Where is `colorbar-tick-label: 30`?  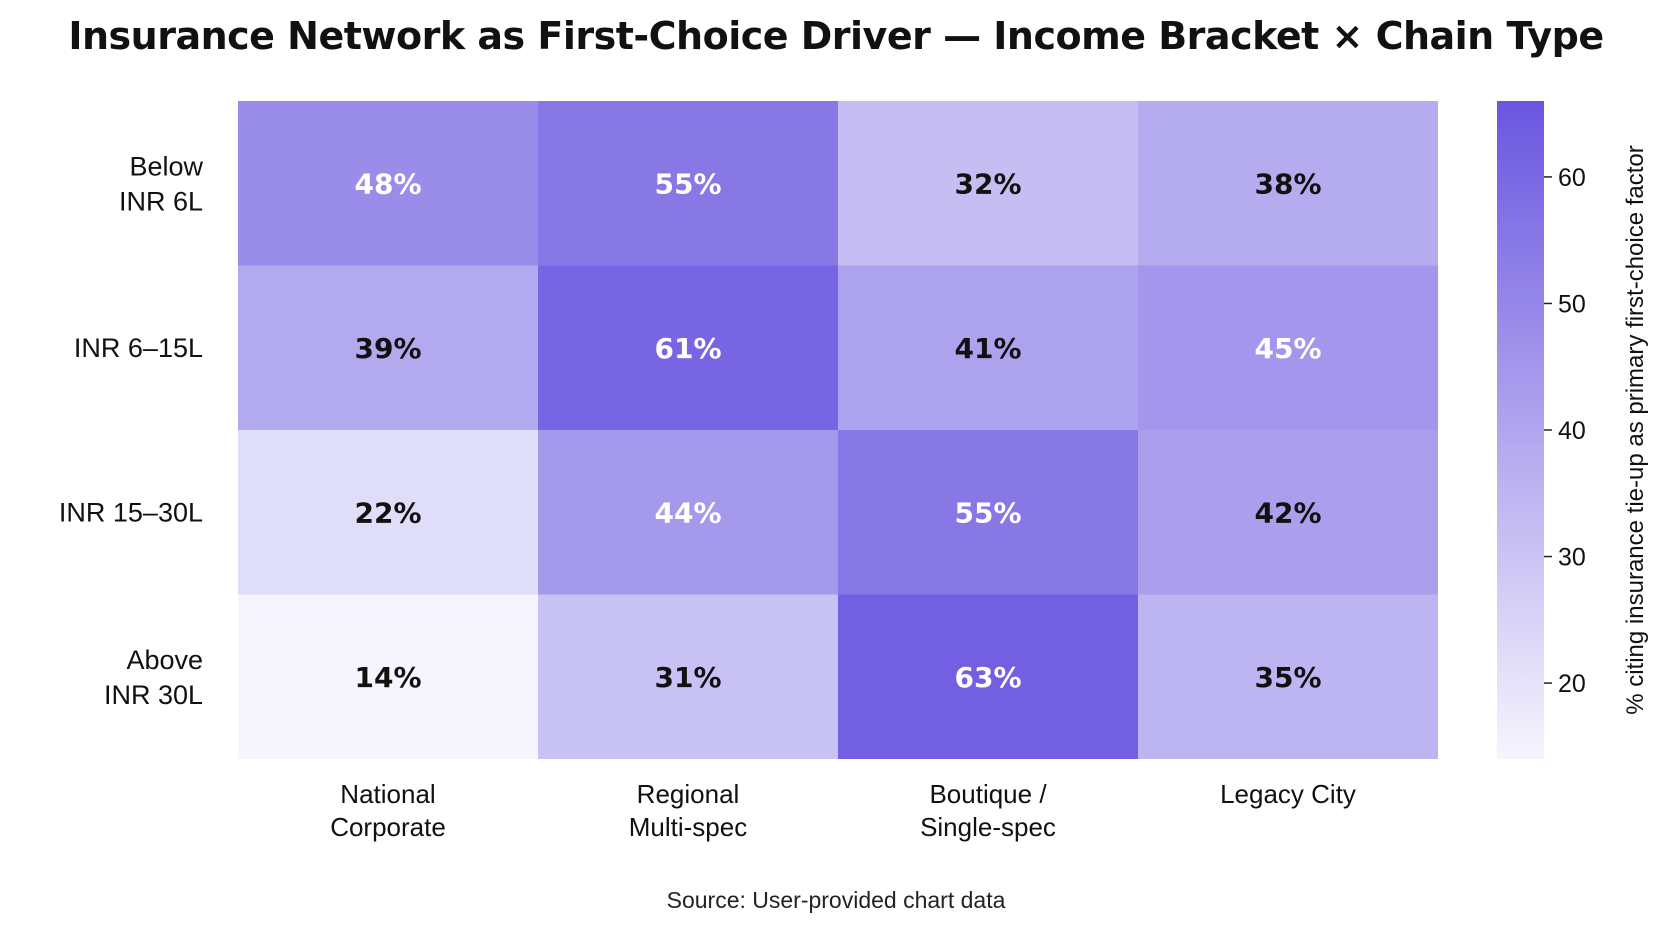
colorbar-tick-label: 30 is located at coordinates (1572, 558).